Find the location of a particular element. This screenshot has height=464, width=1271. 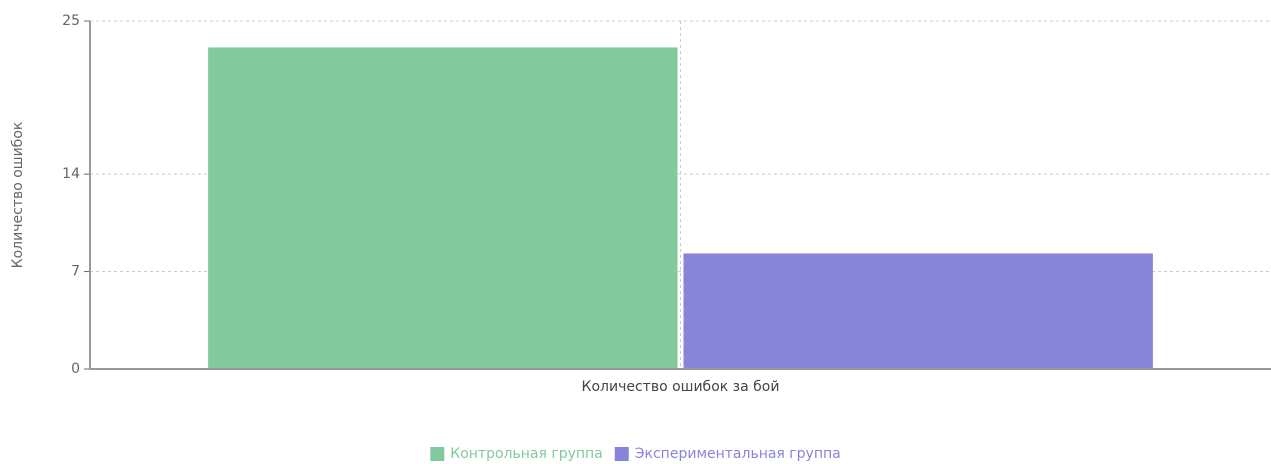

y-tick-label: 7 is located at coordinates (75, 272).